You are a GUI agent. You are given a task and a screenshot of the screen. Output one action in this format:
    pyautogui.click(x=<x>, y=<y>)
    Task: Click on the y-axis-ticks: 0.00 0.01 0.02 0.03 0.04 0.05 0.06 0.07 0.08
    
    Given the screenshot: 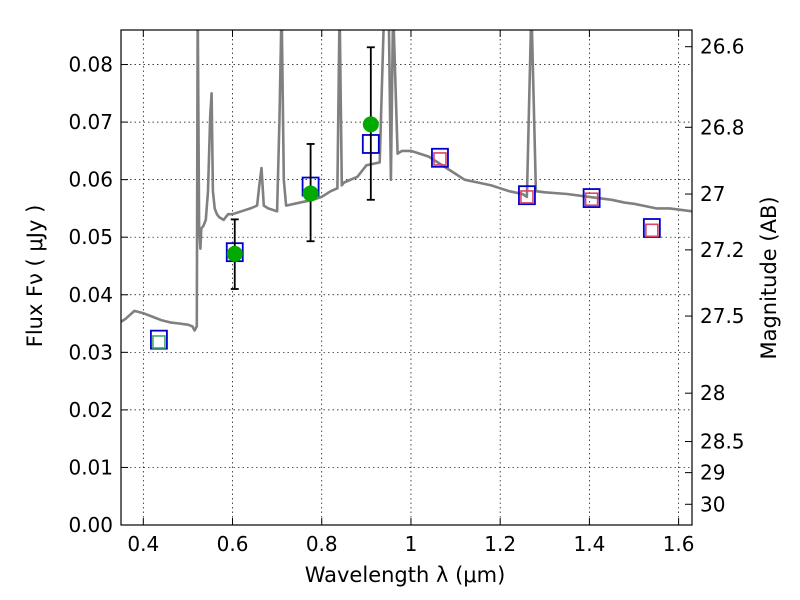 What is the action you would take?
    pyautogui.click(x=98, y=295)
    